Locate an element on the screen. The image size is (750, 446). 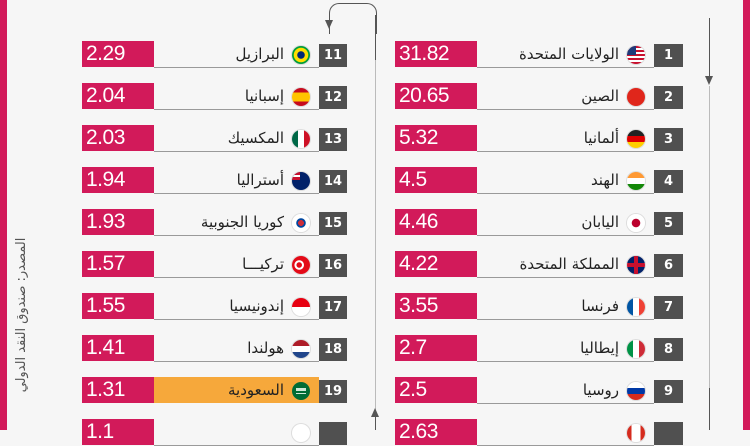
turkey-flag-icon is located at coordinates (301, 265).